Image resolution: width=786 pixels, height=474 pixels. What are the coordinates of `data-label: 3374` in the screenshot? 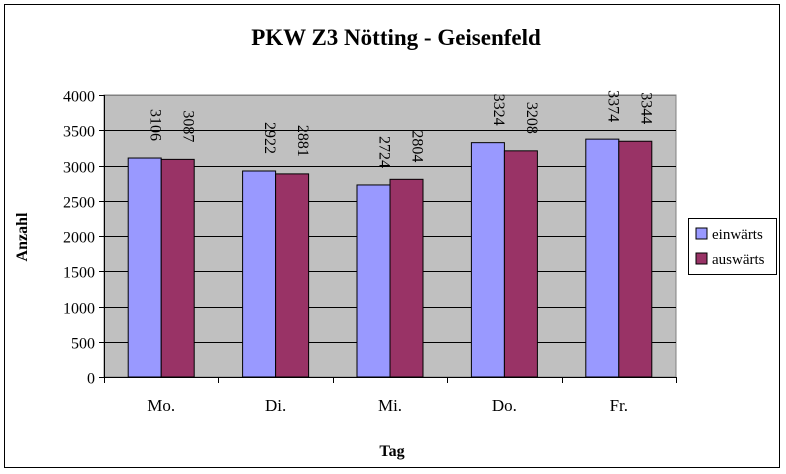 It's located at (612, 106).